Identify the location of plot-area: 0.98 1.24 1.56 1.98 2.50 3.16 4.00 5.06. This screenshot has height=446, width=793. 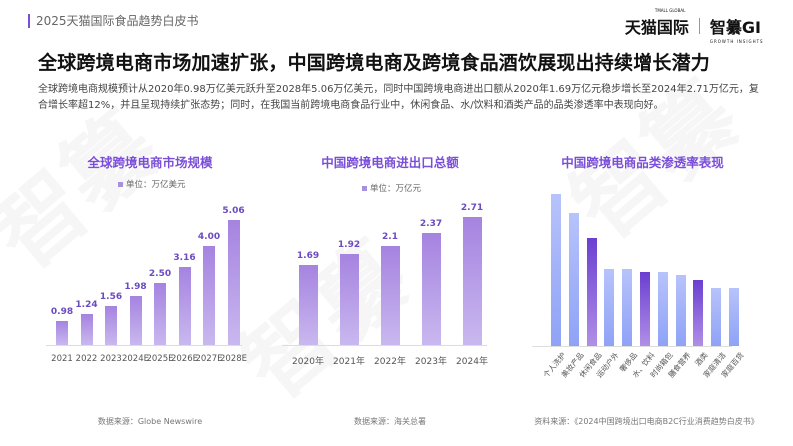
(148, 267).